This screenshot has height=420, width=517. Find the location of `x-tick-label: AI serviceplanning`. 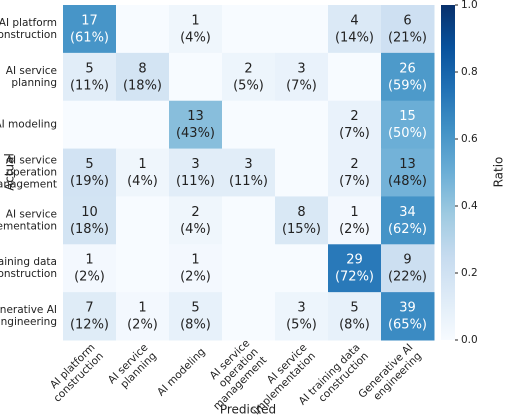

x-tick-label: AI serviceplanning is located at coordinates (132, 368).